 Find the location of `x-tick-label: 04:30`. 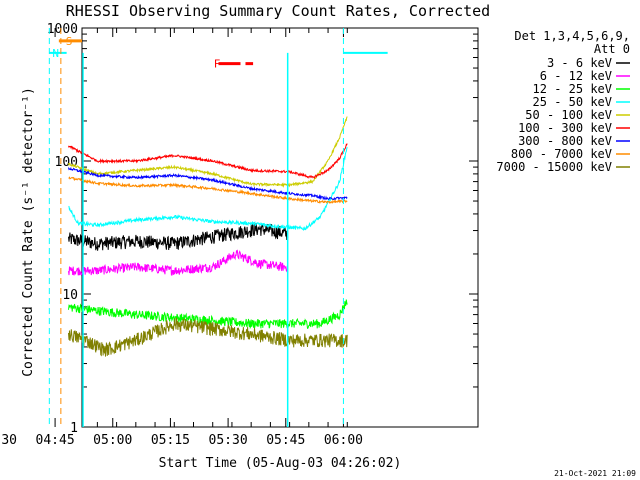

x-tick-label: 04:30 is located at coordinates (8, 440).